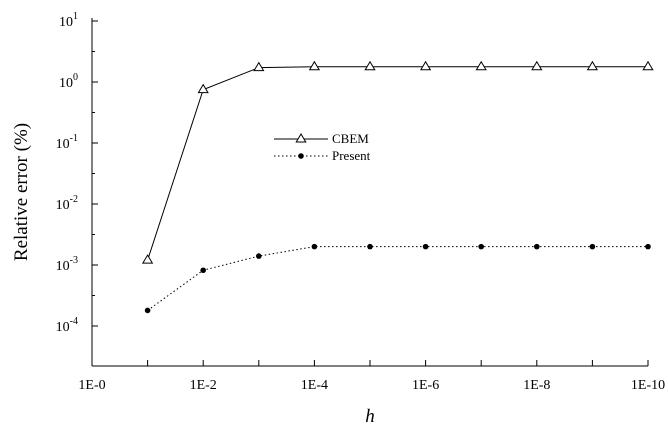 The width and height of the screenshot is (668, 432). I want to click on legend-label-present: Present, so click(351, 155).